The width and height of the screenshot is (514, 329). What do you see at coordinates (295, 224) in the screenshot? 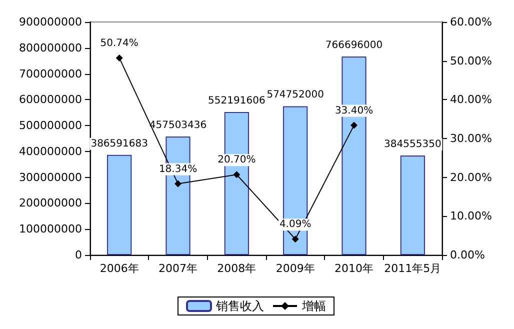
I see `data-label: 4.09%` at bounding box center [295, 224].